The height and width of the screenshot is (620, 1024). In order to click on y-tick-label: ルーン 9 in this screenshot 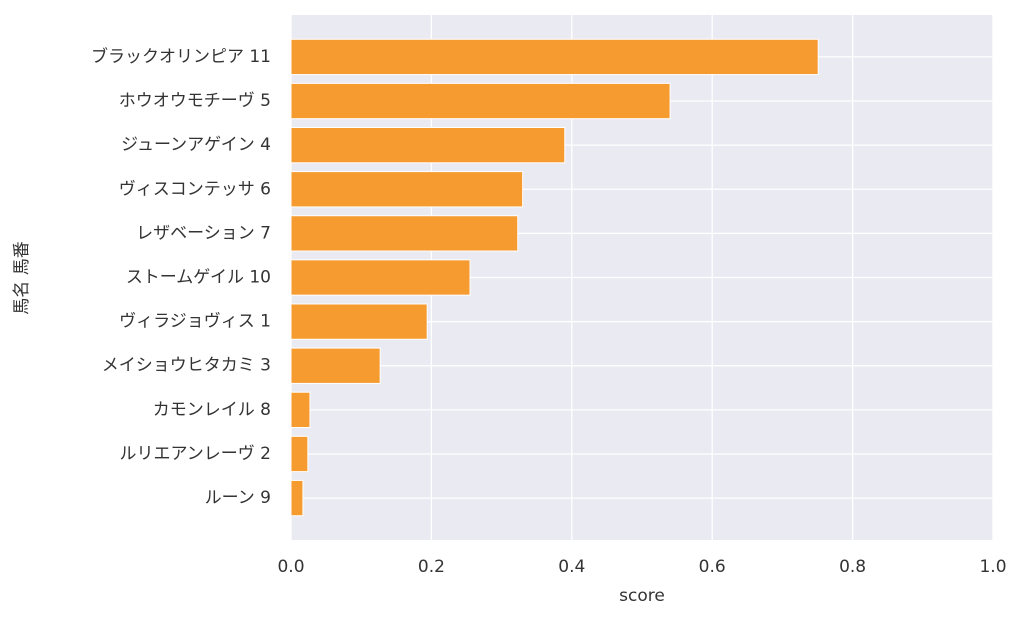, I will do `click(238, 498)`.